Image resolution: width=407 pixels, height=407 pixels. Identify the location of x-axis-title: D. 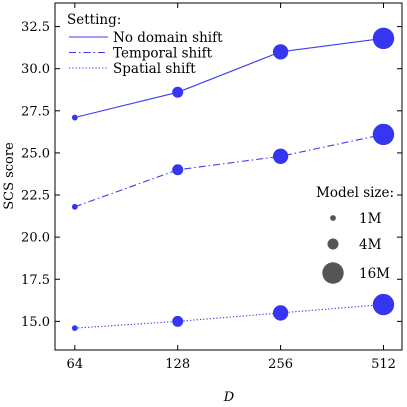
(229, 397).